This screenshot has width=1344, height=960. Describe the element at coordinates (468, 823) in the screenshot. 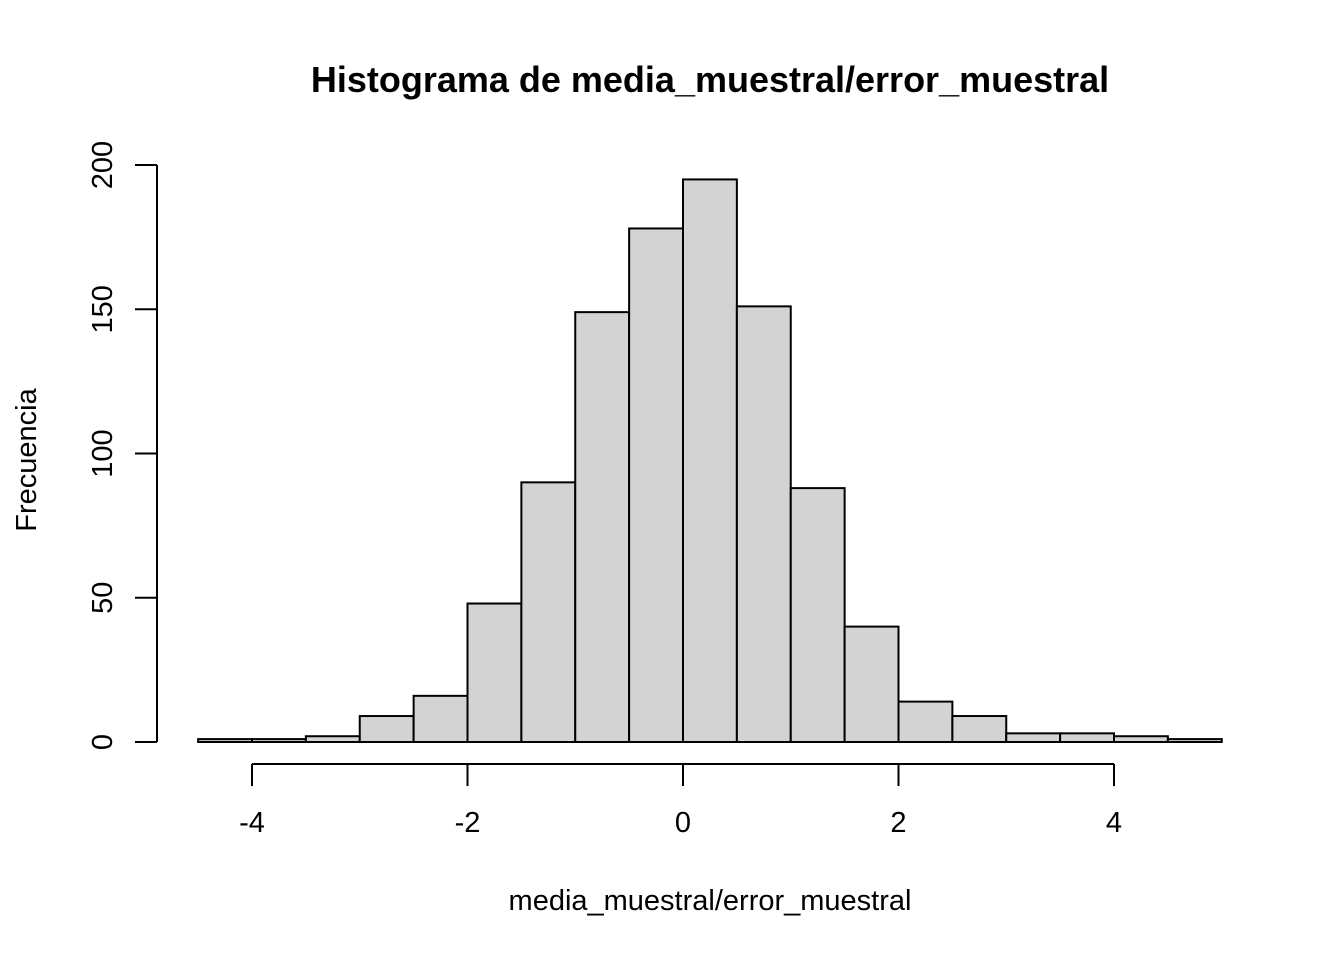

I see `x-tick-label: -2` at that location.